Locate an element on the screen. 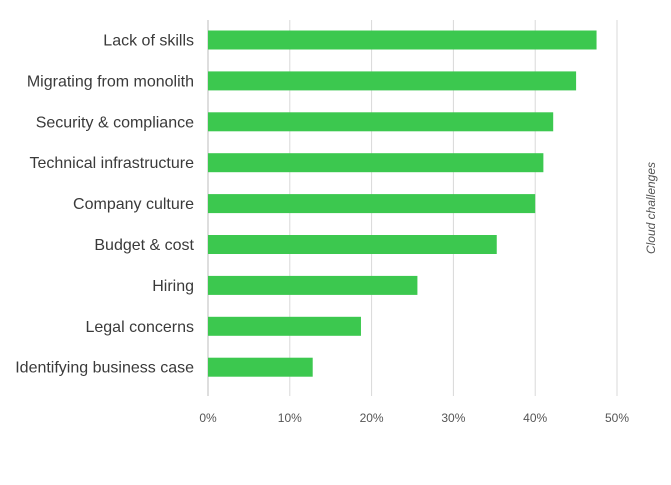 The width and height of the screenshot is (671, 485). x-tick-label: 50% is located at coordinates (617, 418).